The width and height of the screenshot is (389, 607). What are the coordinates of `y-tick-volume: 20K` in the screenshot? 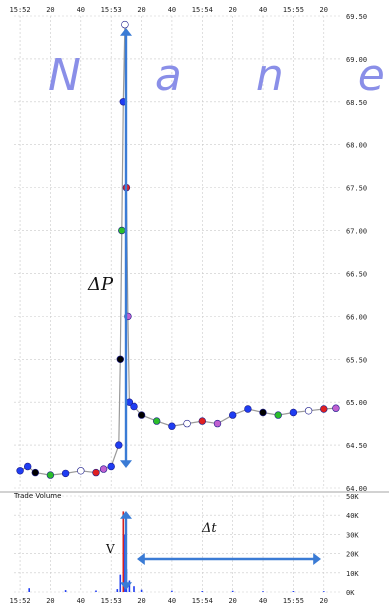 It's located at (352, 555).